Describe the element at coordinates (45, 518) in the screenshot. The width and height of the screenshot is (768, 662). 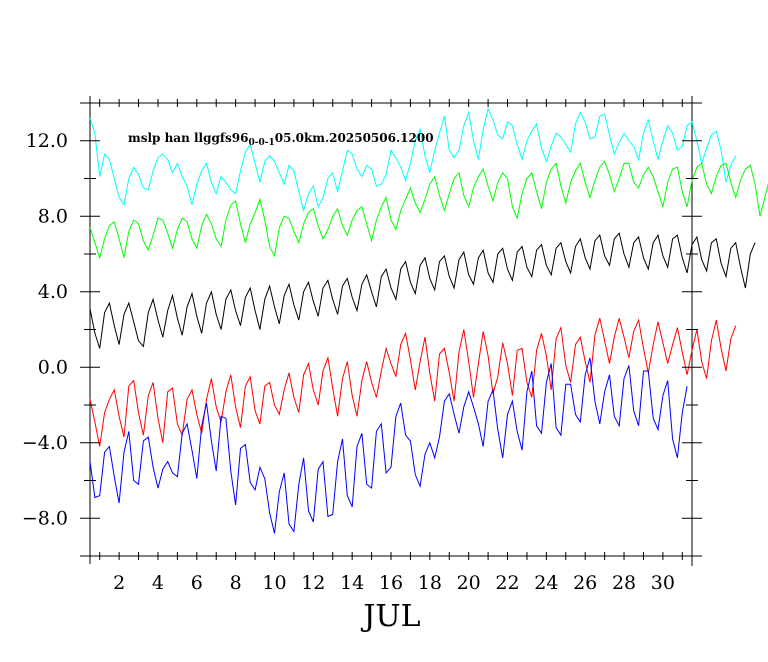
I see `y-tick-label: −8.0` at that location.